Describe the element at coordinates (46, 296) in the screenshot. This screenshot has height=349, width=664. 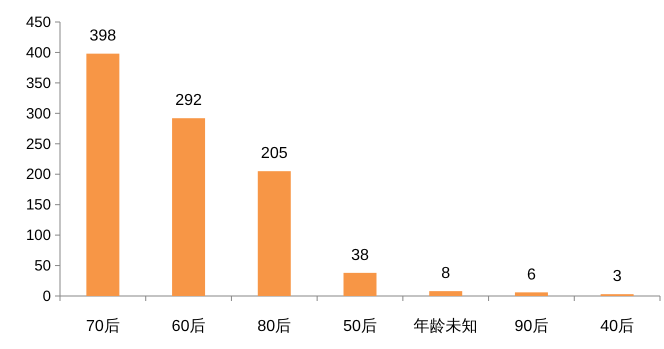
I see `y-tick-label: 0` at that location.